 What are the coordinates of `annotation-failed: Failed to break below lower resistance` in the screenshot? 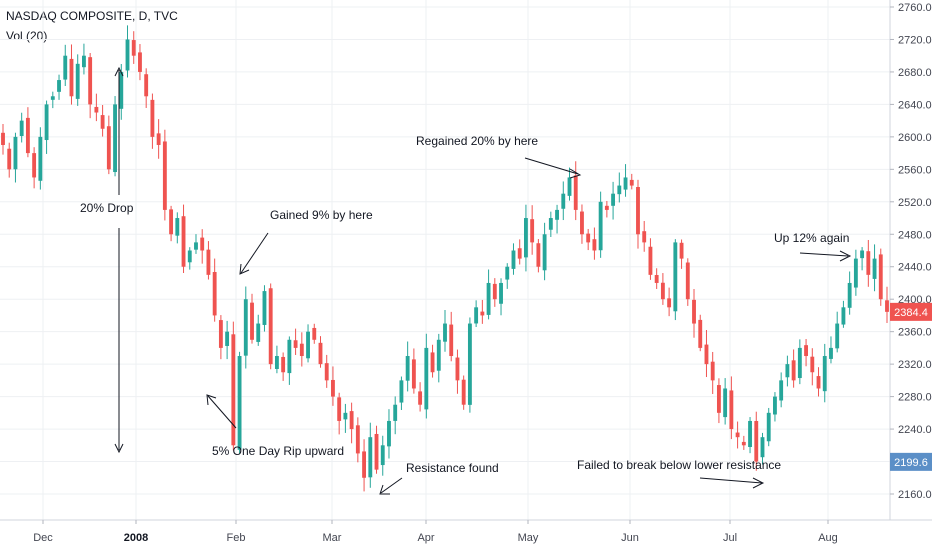 It's located at (679, 465).